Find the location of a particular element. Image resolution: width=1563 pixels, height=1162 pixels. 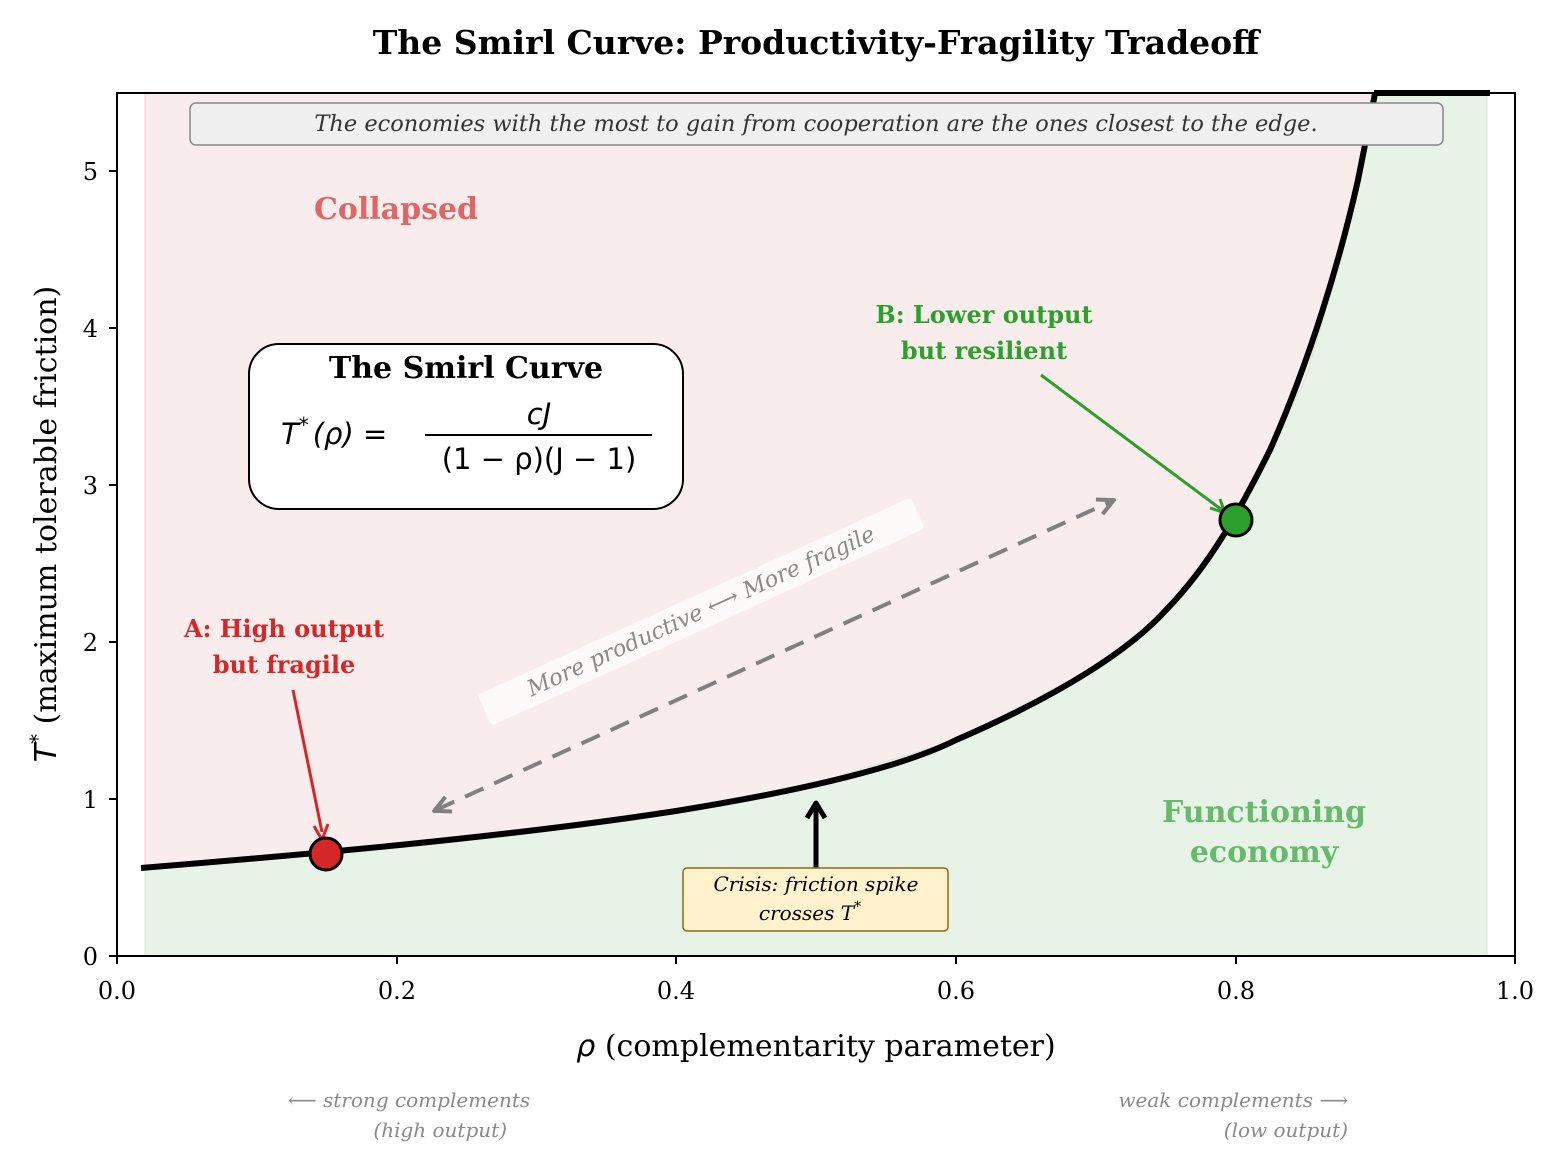

x-tick-label: 0.4 is located at coordinates (676, 991).